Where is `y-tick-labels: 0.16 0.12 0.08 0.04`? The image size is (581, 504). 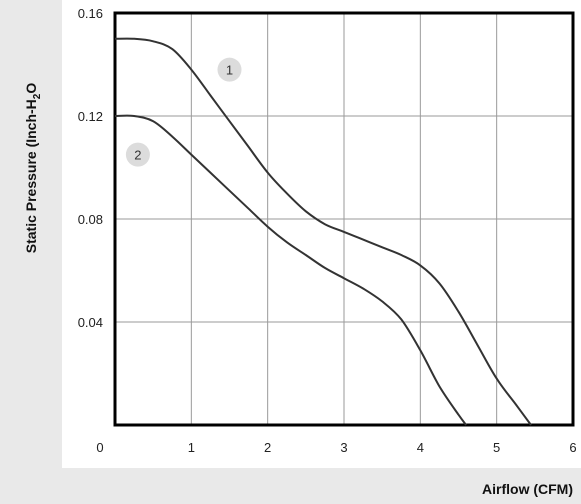 y-tick-labels: 0.16 0.12 0.08 0.04 is located at coordinates (90, 168).